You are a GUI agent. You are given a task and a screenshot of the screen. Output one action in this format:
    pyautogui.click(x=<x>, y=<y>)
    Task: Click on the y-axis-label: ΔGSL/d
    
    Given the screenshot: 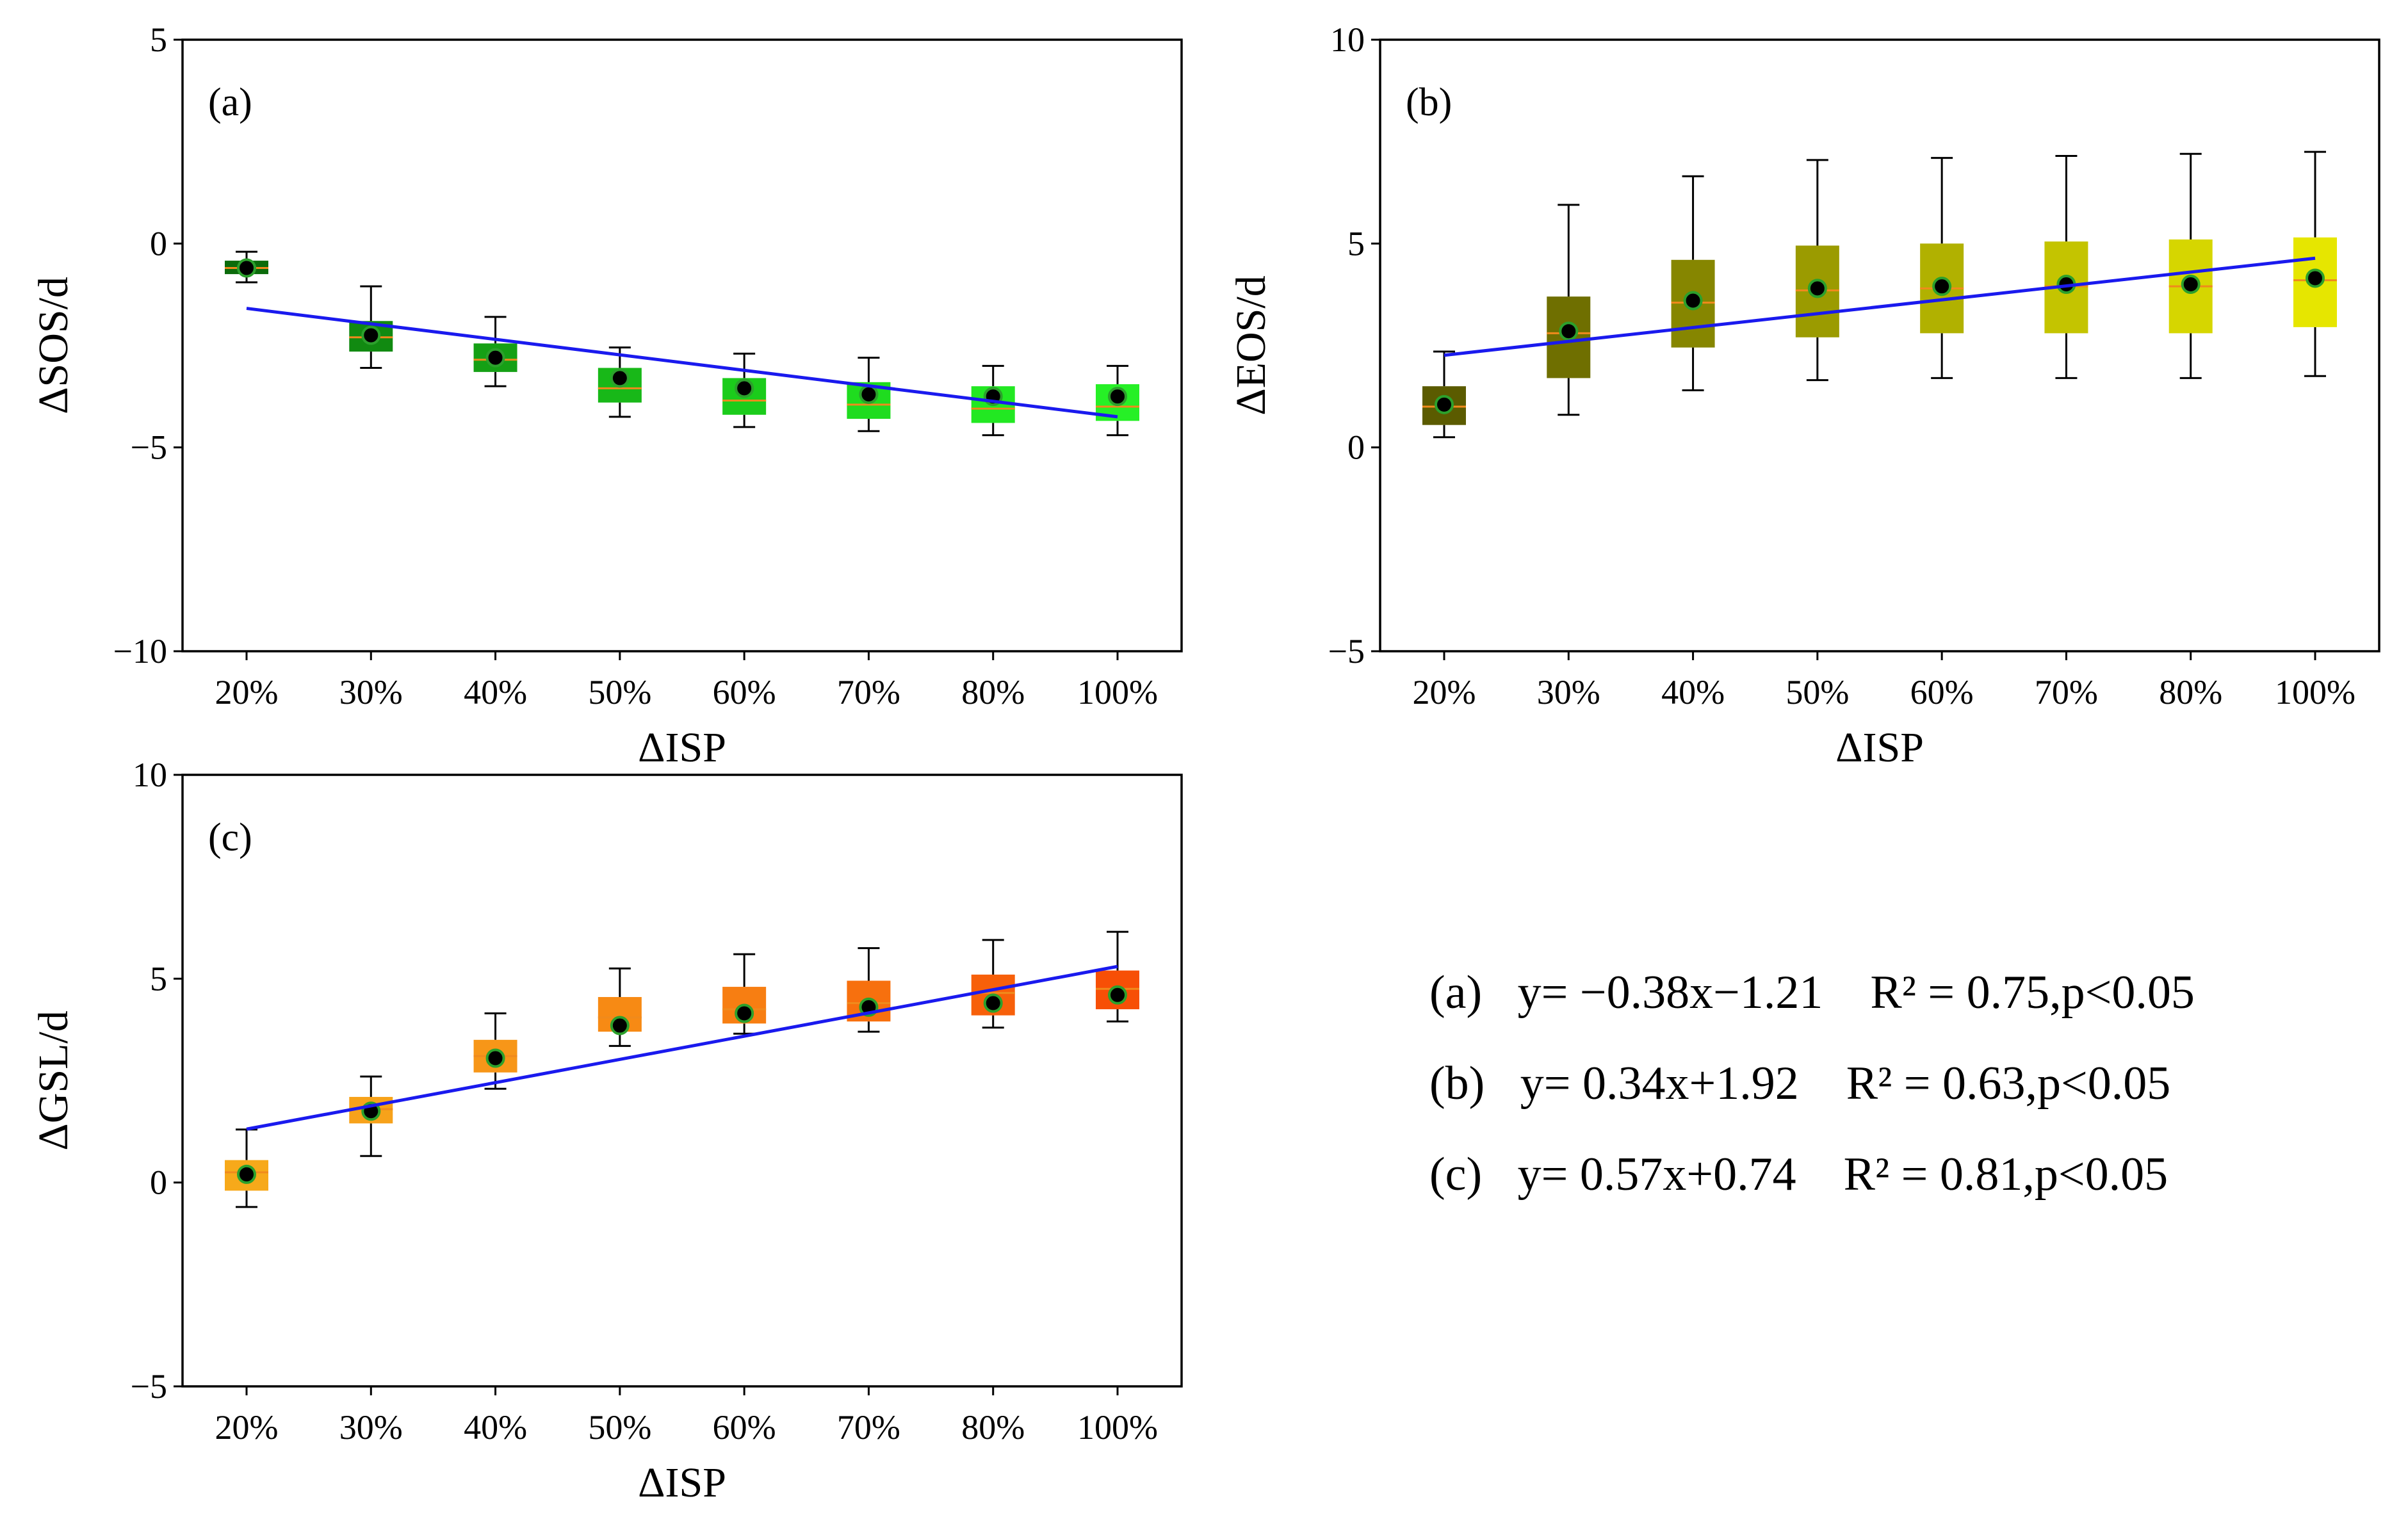 What is the action you would take?
    pyautogui.click(x=53, y=1080)
    